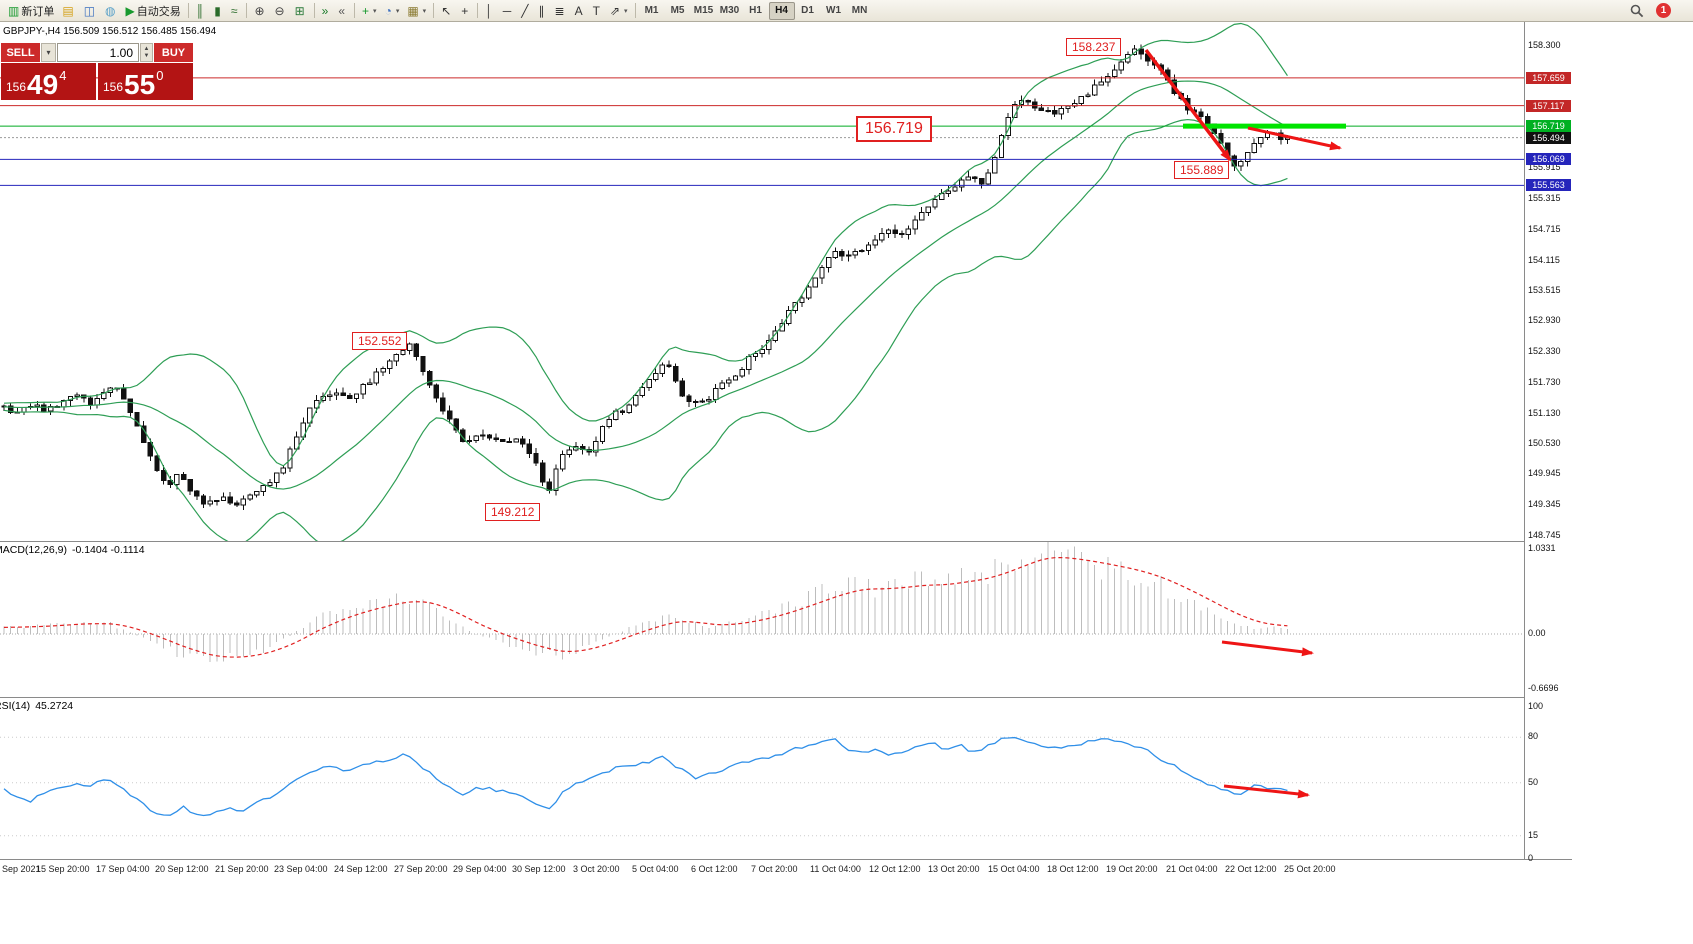 The height and width of the screenshot is (944, 1693). What do you see at coordinates (1544, 504) in the screenshot?
I see `price-tick-label: 149.345` at bounding box center [1544, 504].